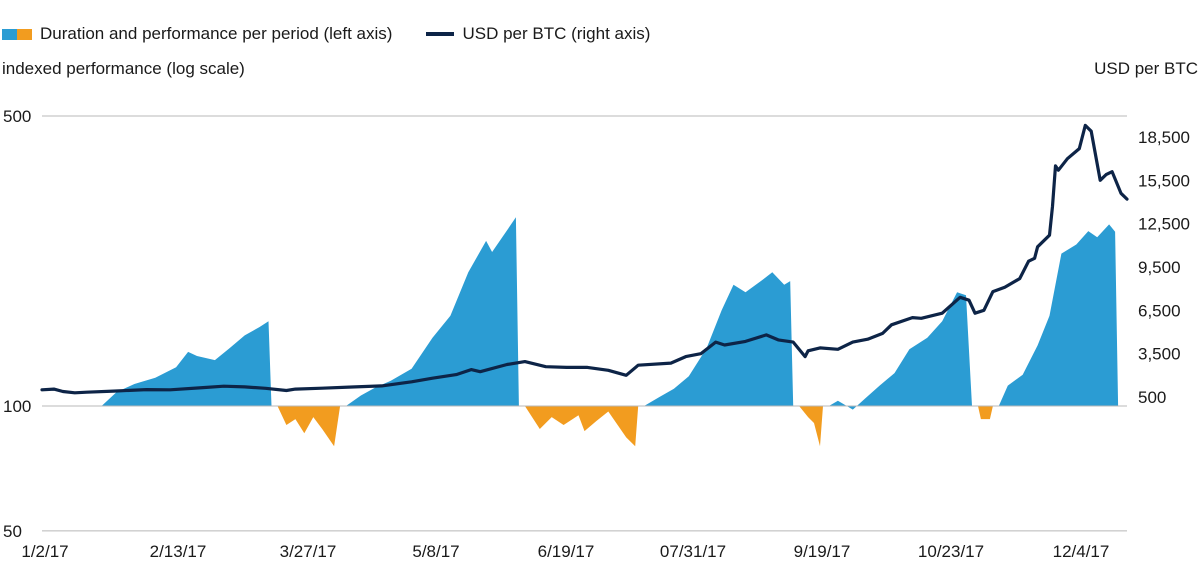 This screenshot has height=583, width=1200. Describe the element at coordinates (435, 551) in the screenshot. I see `x-tick-label-4: 5/8/17` at that location.